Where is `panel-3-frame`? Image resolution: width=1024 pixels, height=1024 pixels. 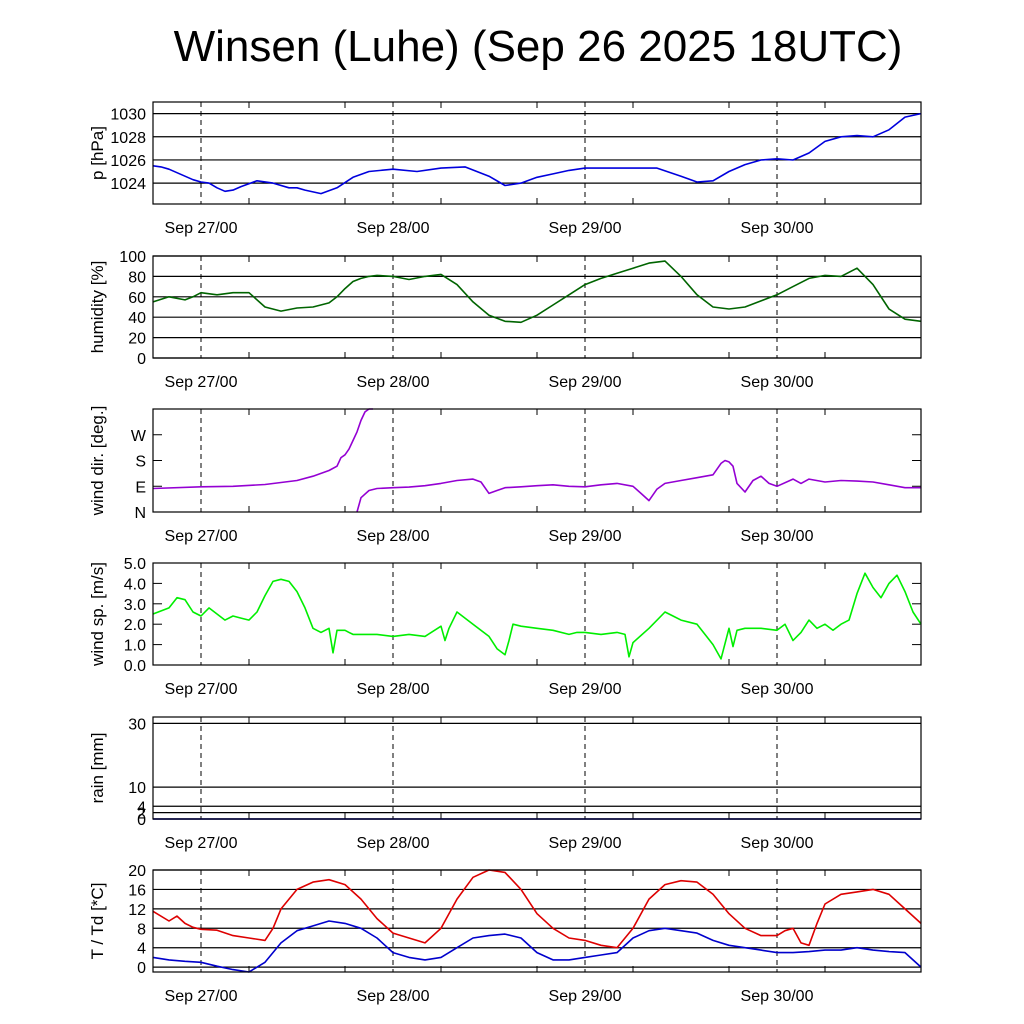
panel-3-frame is located at coordinates (537, 460).